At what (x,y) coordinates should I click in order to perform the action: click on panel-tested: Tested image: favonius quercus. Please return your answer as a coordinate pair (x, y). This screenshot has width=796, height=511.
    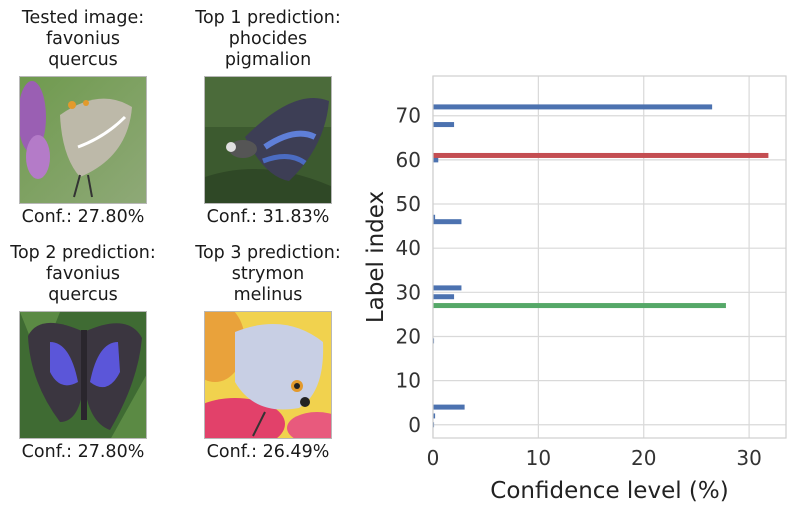
    Looking at the image, I should click on (83, 39).